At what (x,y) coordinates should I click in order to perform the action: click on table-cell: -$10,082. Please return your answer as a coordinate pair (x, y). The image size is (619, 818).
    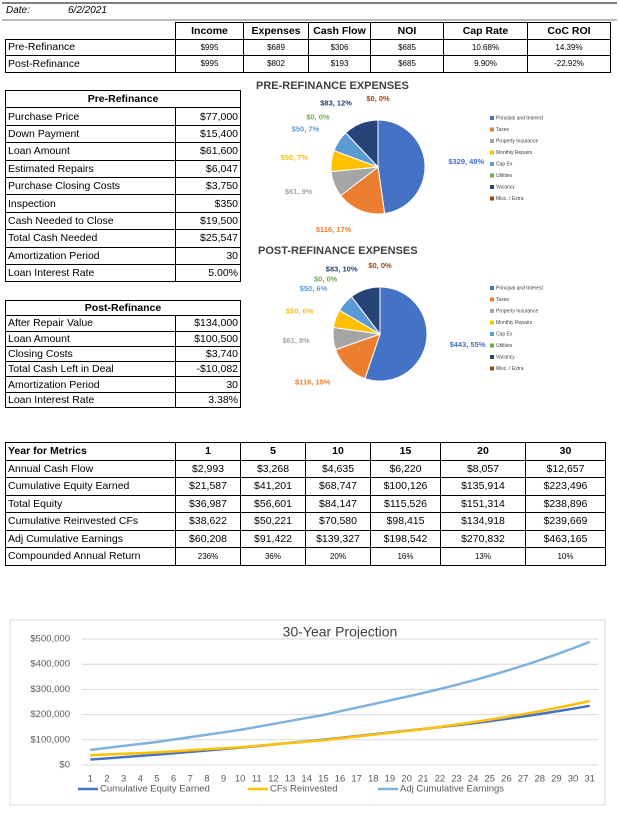
    Looking at the image, I should click on (208, 369).